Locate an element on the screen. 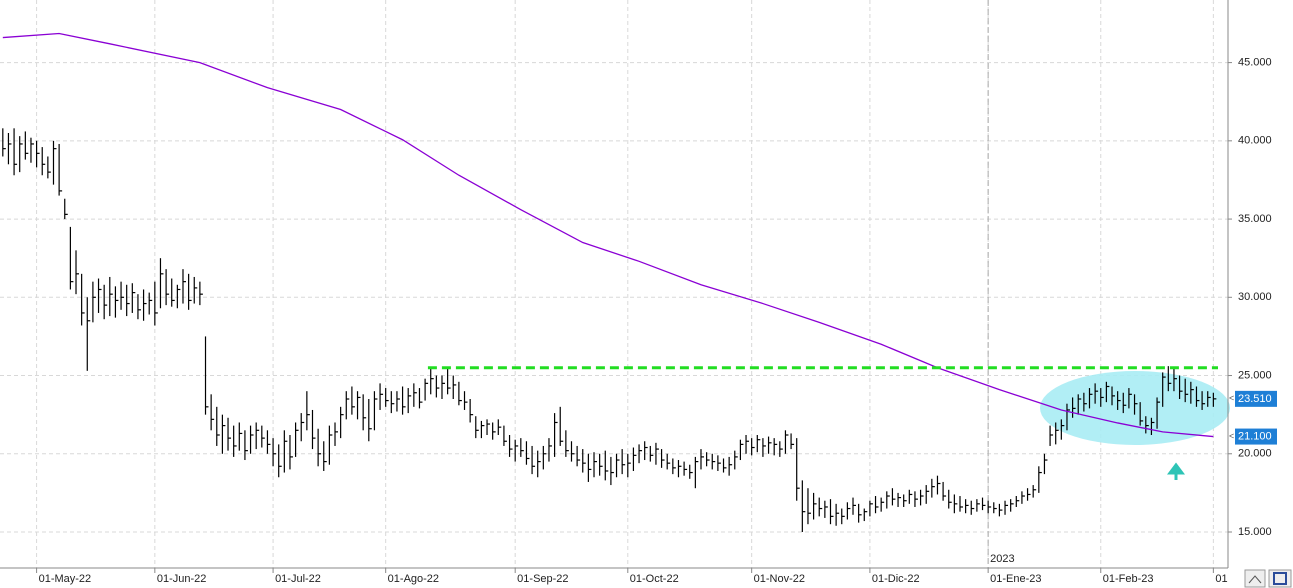 The image size is (1293, 588). x-tick-label: 01-Jul-22 is located at coordinates (298, 579).